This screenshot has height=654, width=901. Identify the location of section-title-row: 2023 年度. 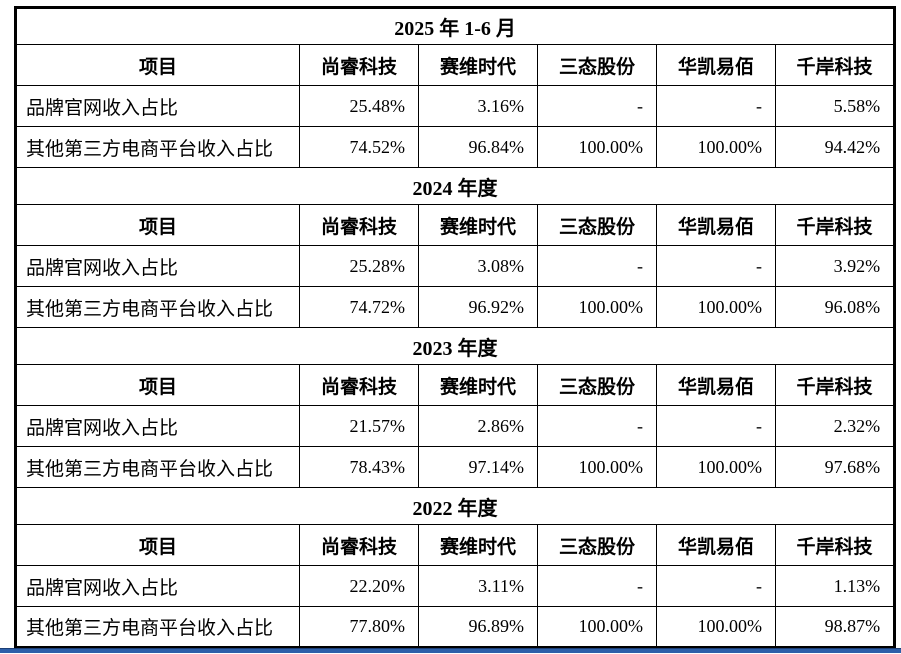
(455, 346).